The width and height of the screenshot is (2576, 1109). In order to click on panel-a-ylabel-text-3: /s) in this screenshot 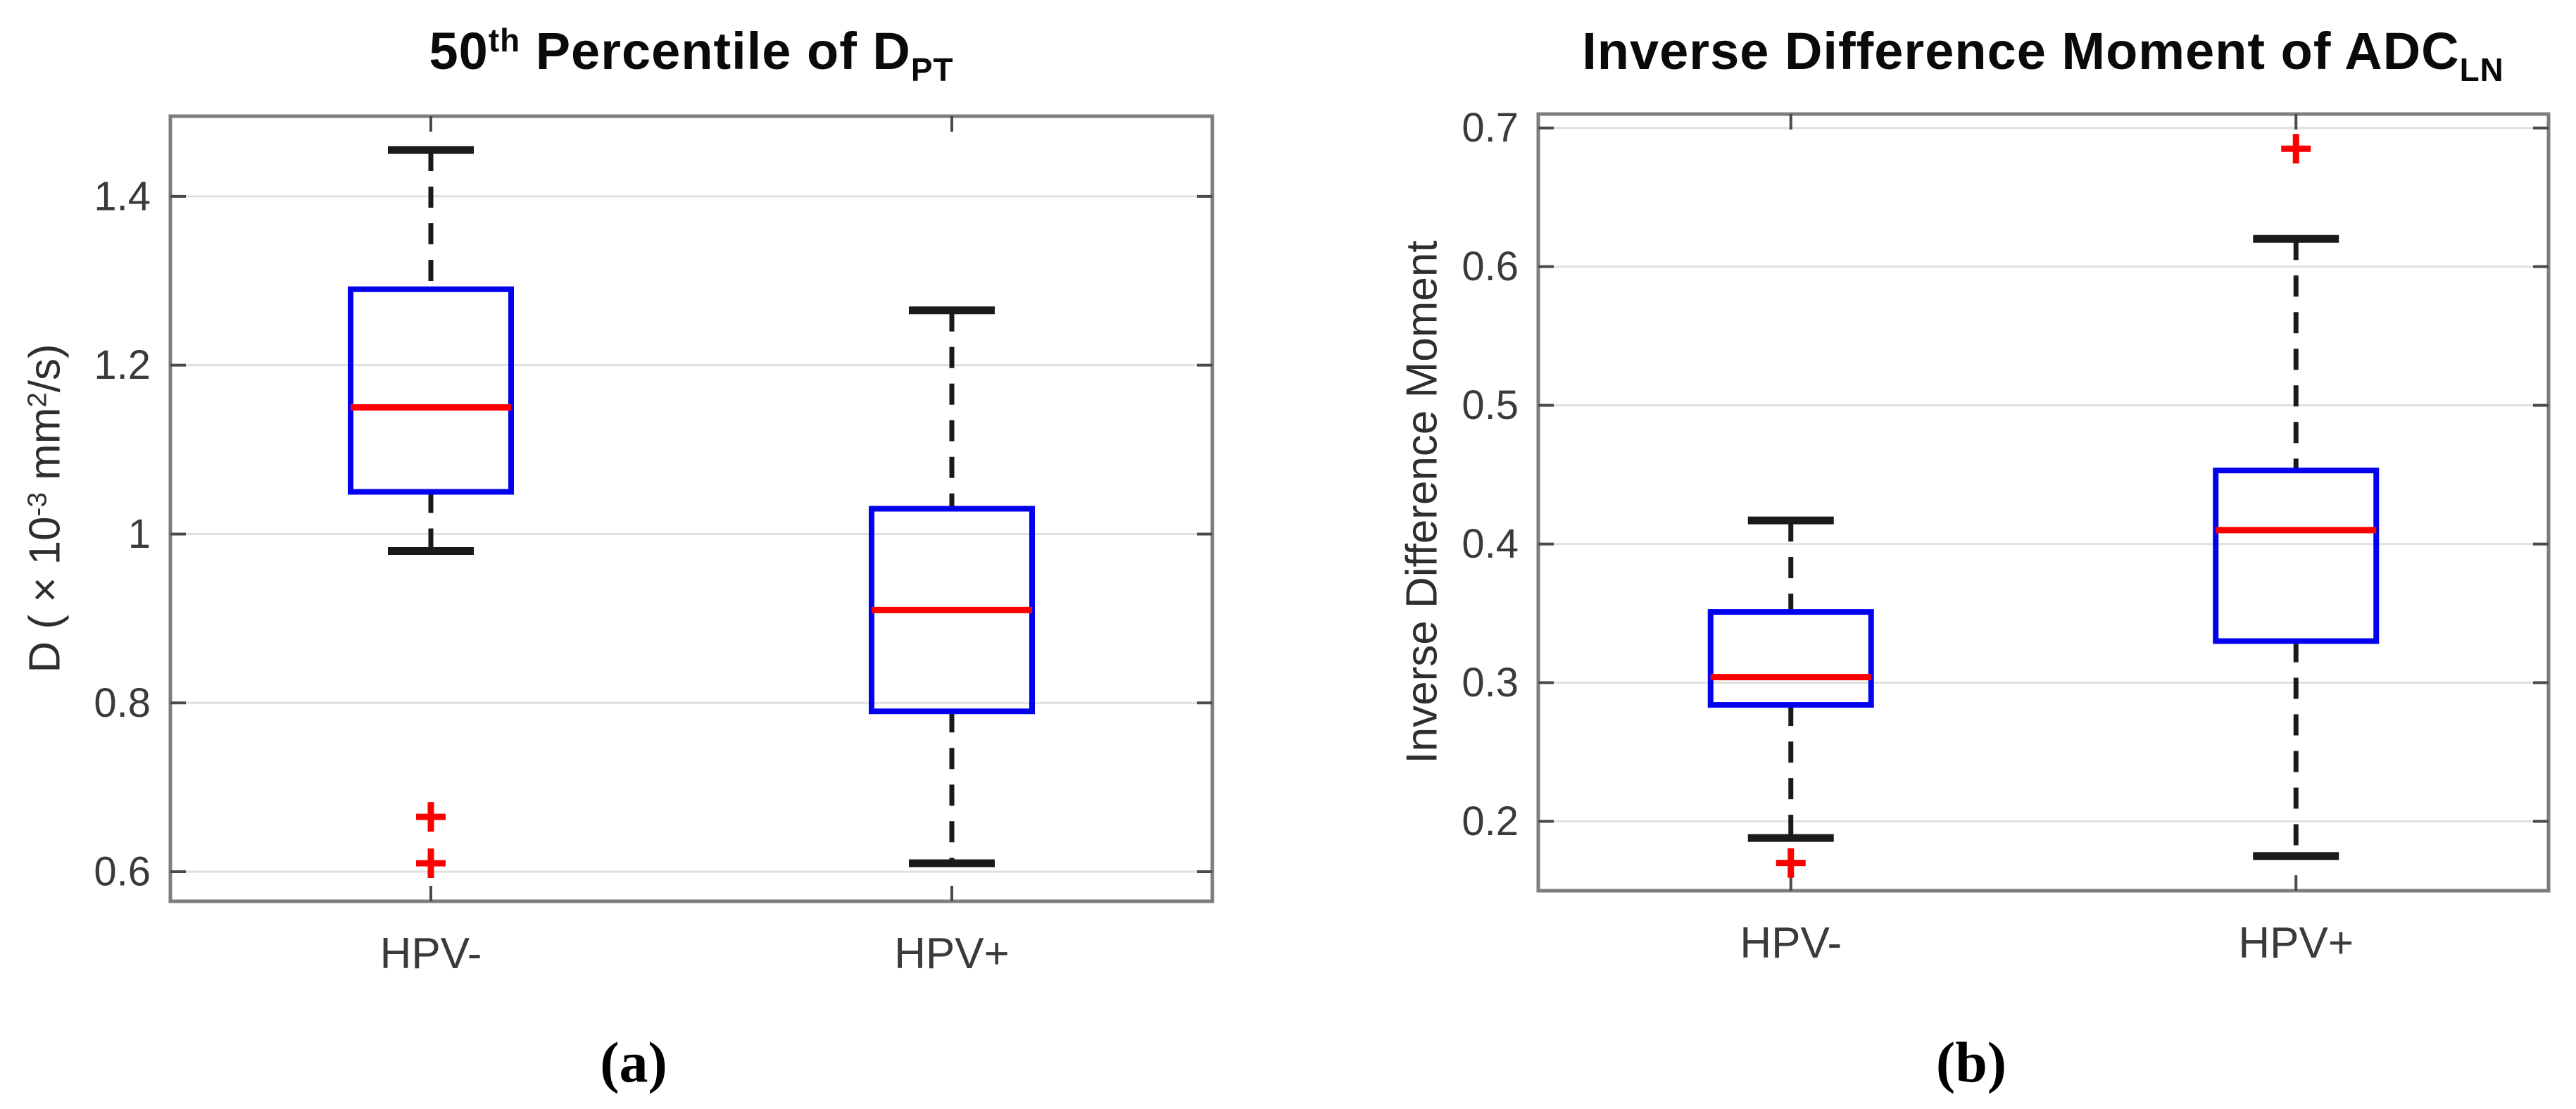, I will do `click(45, 368)`.